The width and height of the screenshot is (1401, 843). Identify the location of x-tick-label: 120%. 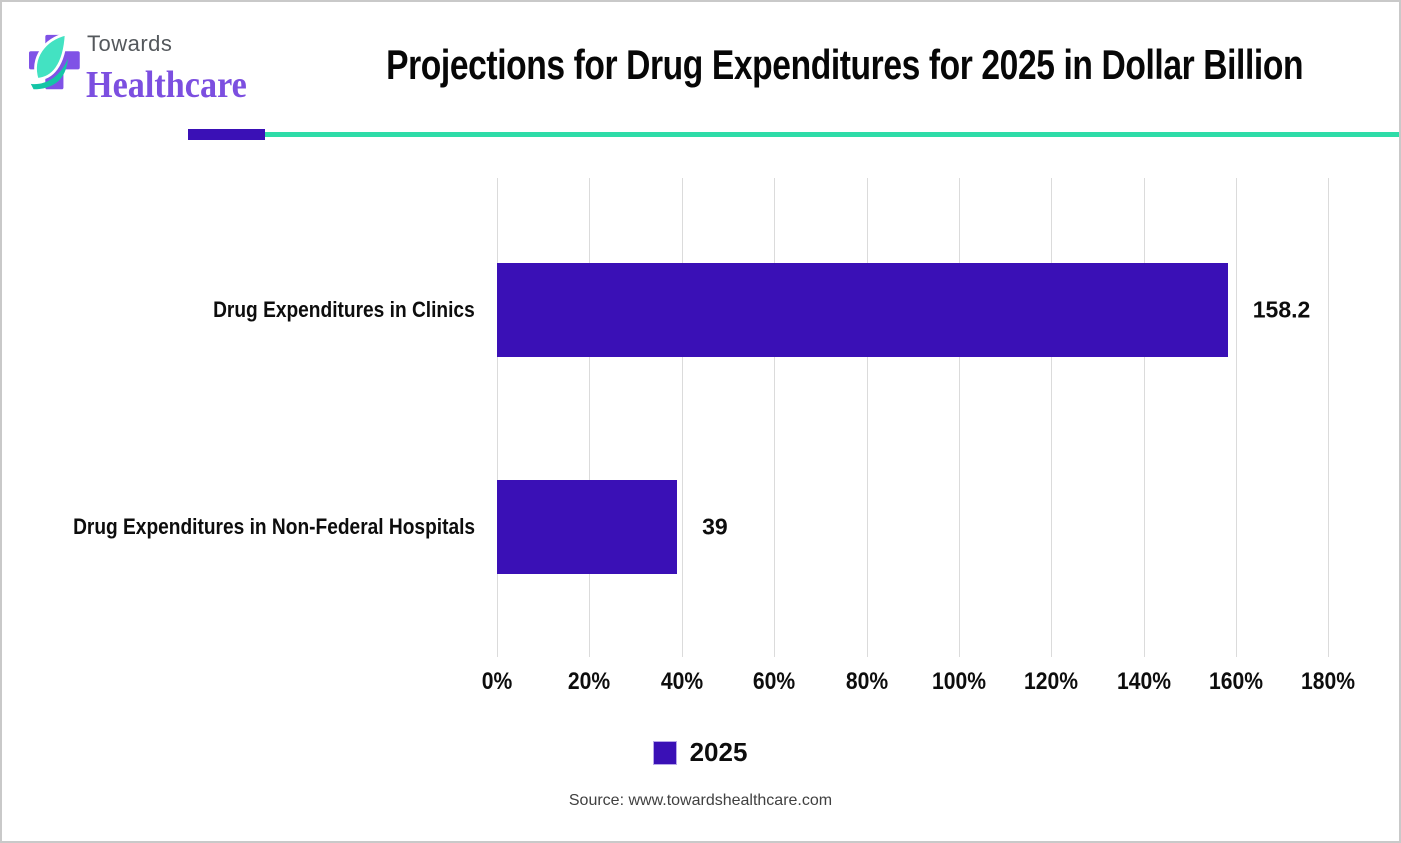
(1051, 681).